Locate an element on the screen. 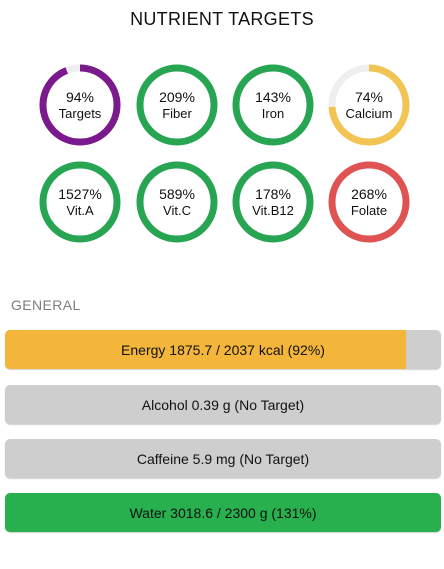 The height and width of the screenshot is (569, 444). ring-targets-label: Targets is located at coordinates (80, 113).